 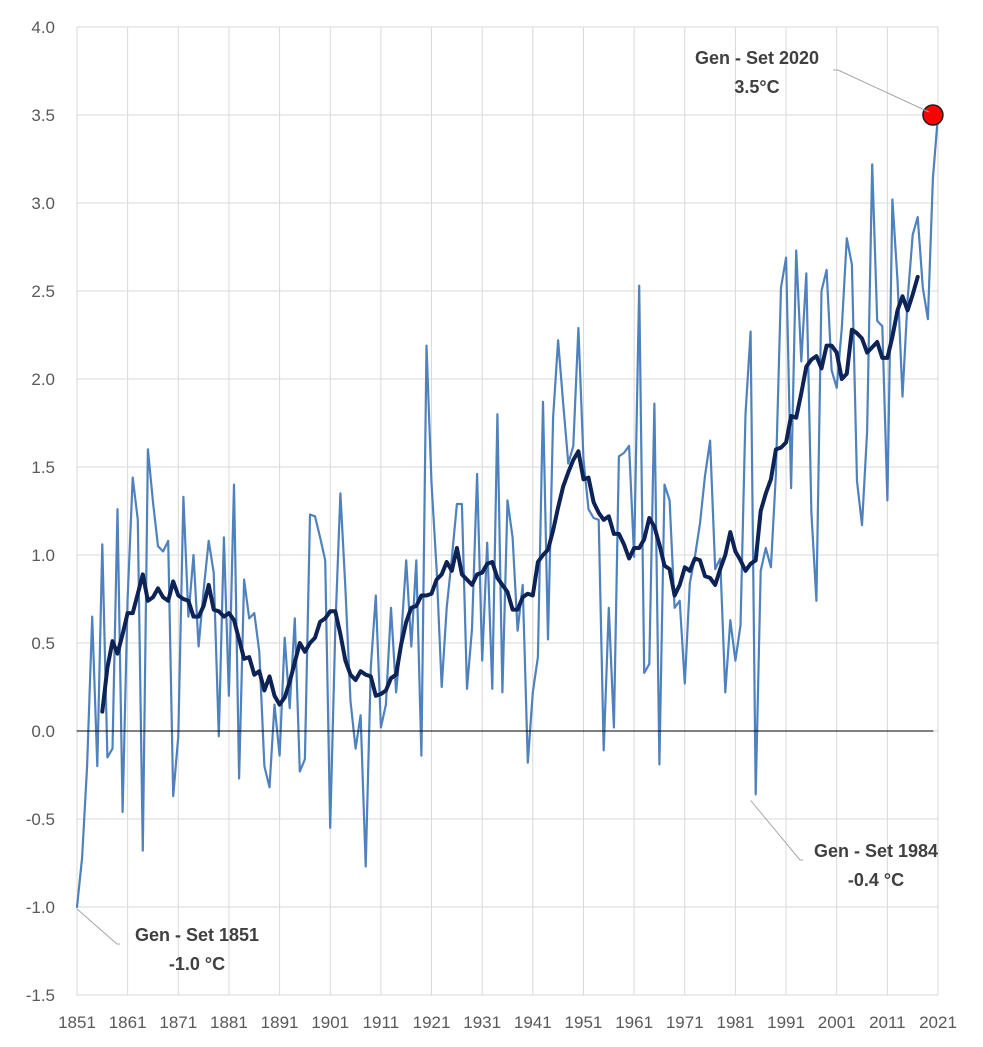 I want to click on y-tick-label: -1.0, so click(x=40, y=907).